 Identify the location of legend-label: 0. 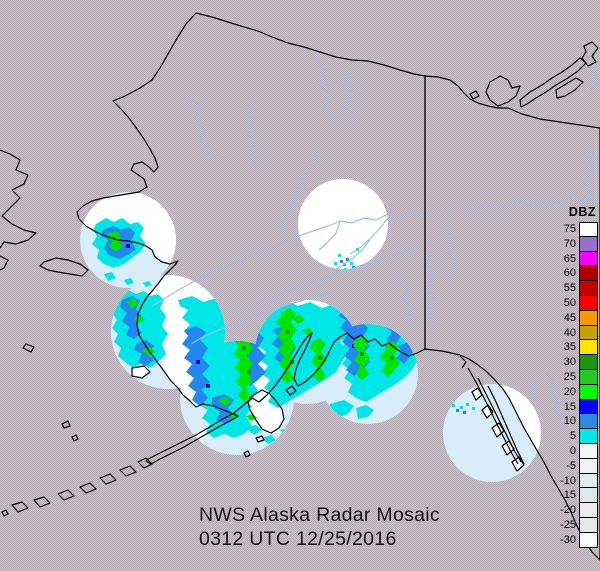
(572, 450).